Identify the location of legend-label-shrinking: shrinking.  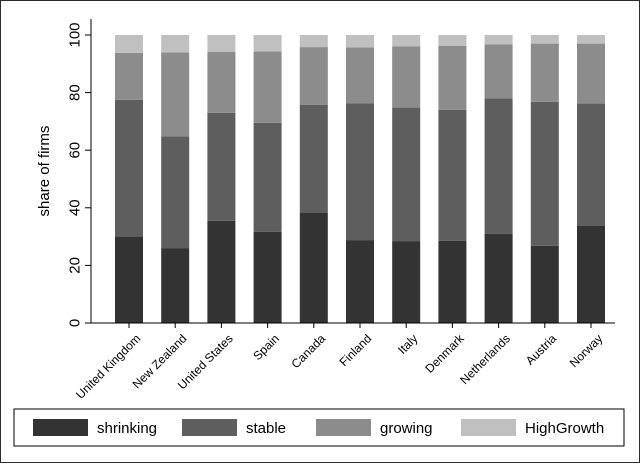
(127, 428).